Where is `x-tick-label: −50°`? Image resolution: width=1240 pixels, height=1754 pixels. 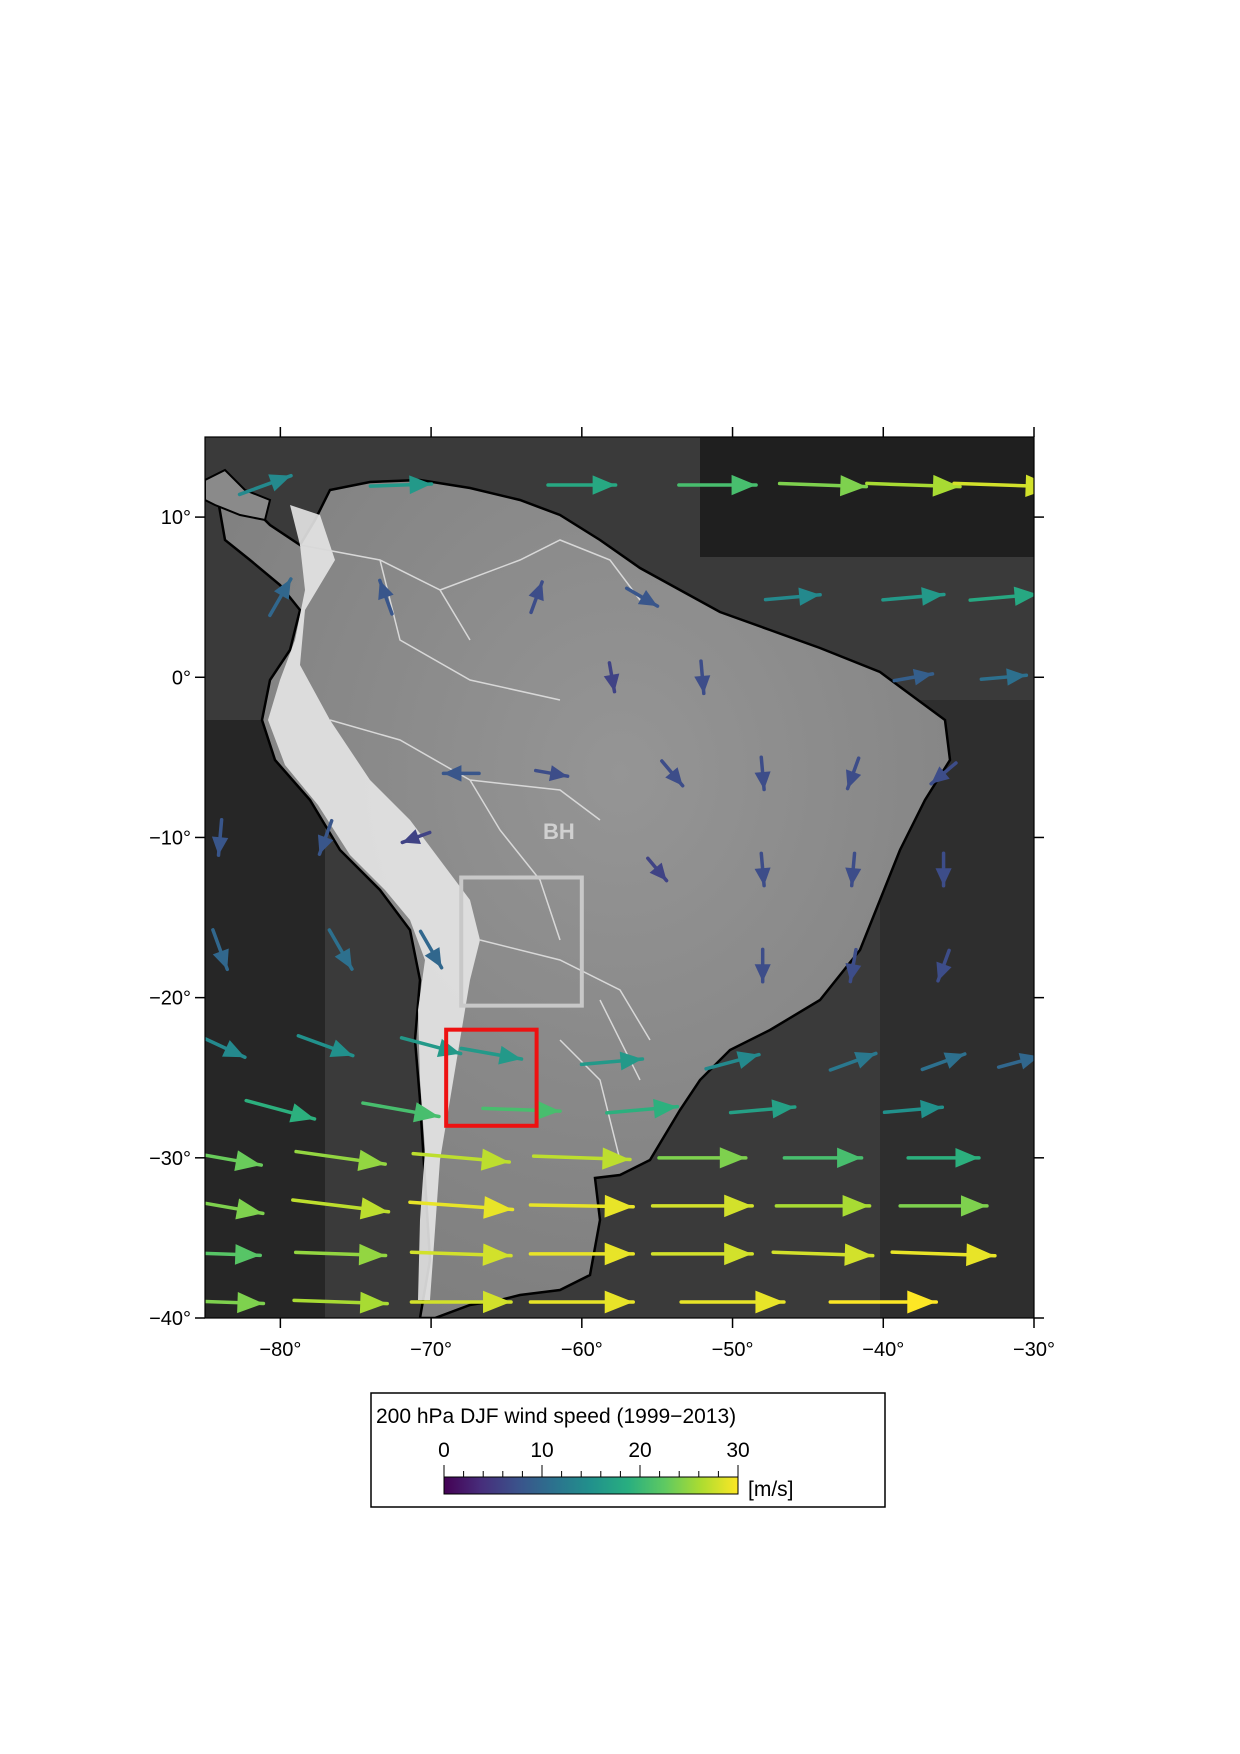
x-tick-label: −50° is located at coordinates (733, 1350).